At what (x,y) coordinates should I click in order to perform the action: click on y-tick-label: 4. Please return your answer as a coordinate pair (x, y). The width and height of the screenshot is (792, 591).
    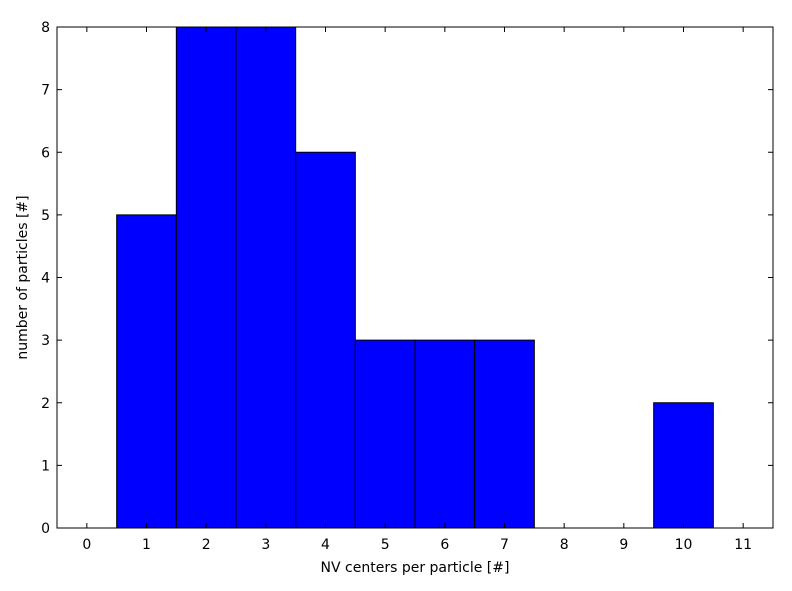
    Looking at the image, I should click on (45, 279).